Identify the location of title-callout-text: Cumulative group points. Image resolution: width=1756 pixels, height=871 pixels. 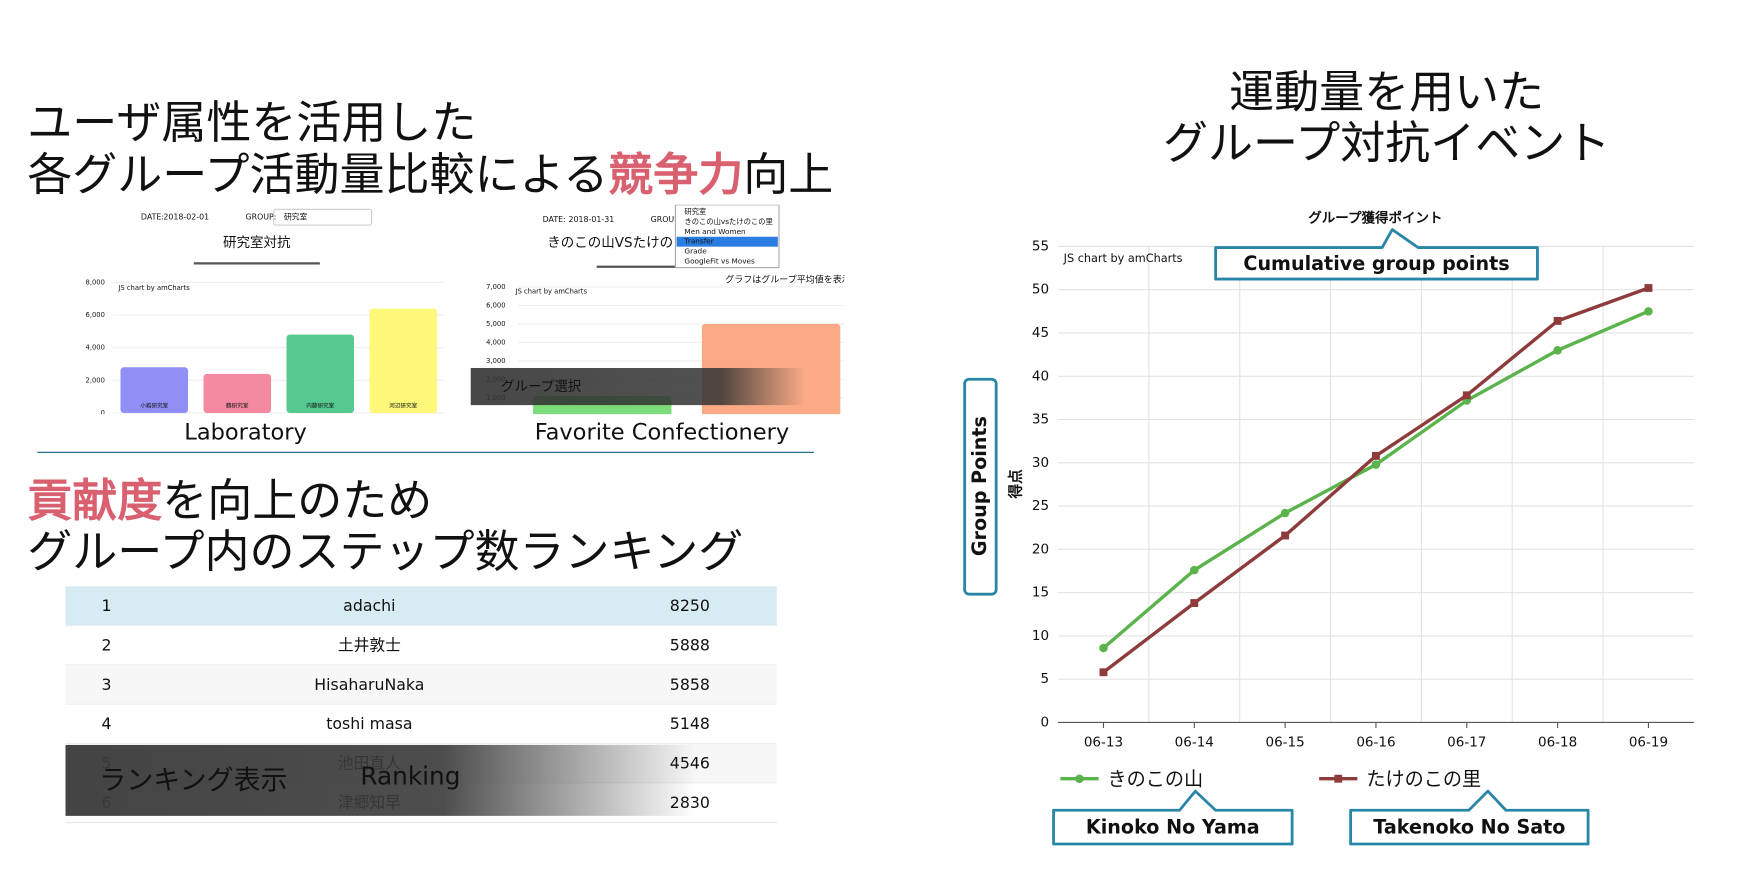
(1376, 263).